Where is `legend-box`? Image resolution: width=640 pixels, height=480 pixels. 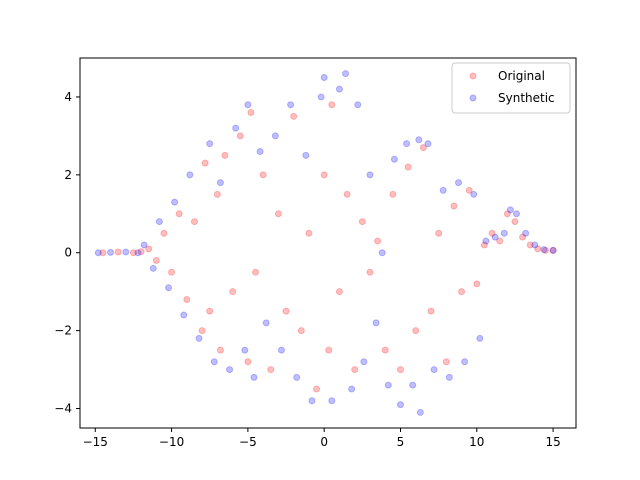
legend-box is located at coordinates (511, 88).